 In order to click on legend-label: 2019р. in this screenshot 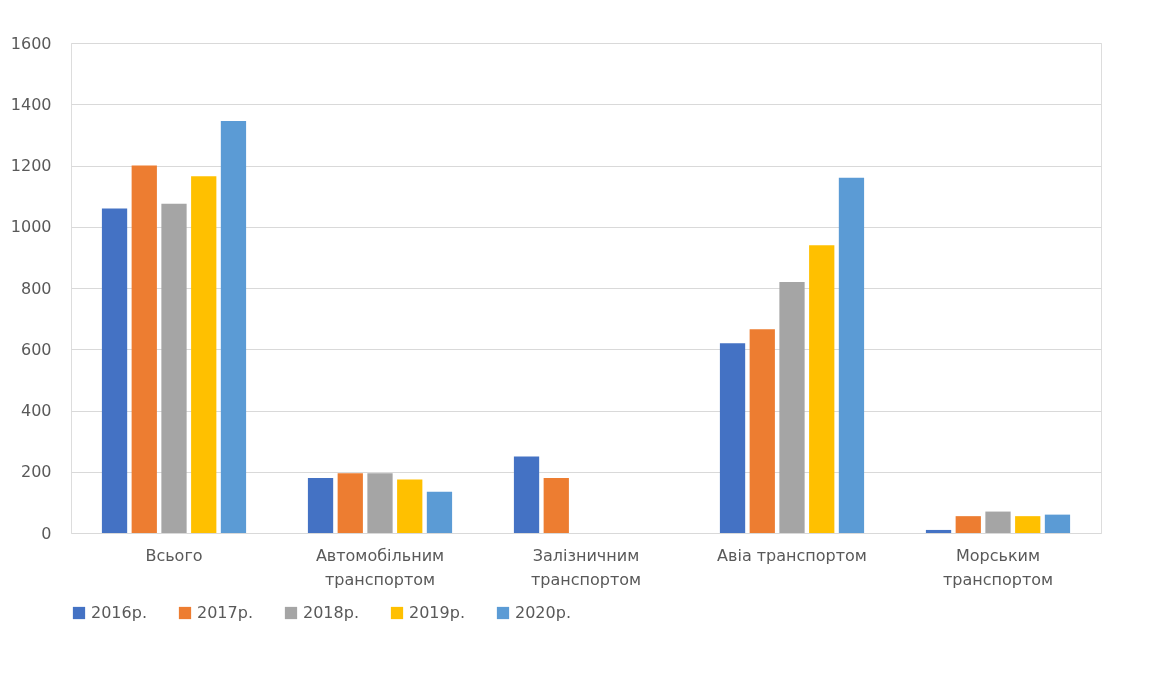, I will do `click(437, 612)`.